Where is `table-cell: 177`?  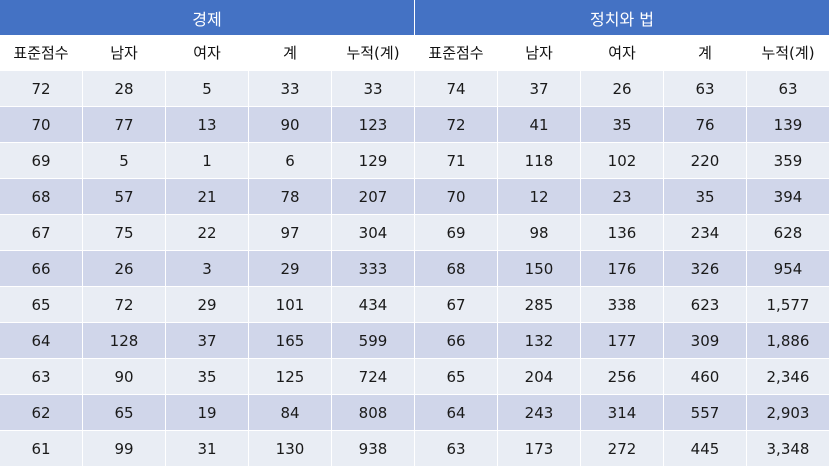 table-cell: 177 is located at coordinates (622, 341).